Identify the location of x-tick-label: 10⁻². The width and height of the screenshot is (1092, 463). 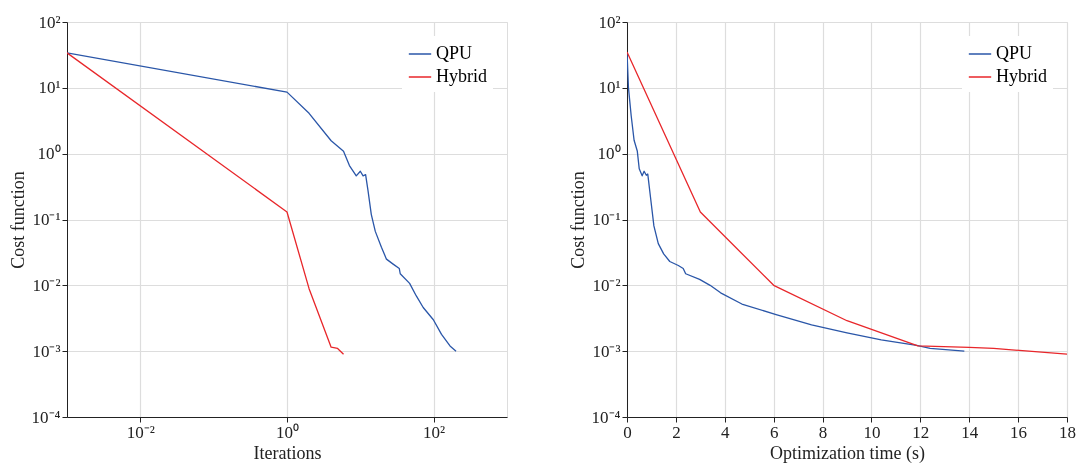
(140, 432).